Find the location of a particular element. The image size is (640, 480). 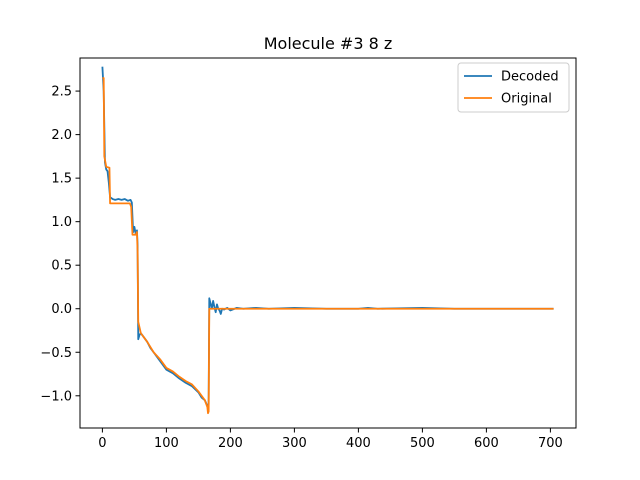

x-tick-label: 0 is located at coordinates (102, 443).